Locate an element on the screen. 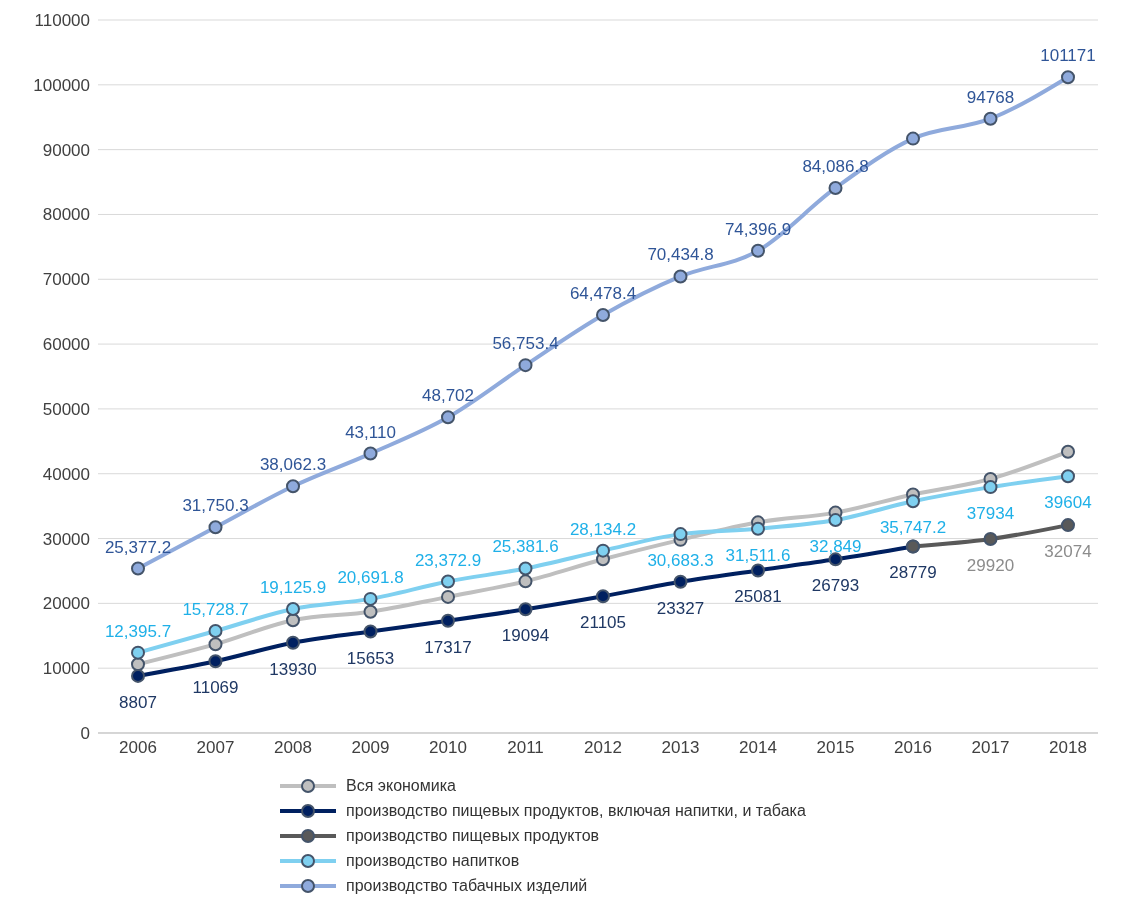 Image resolution: width=1133 pixels, height=903 pixels. data-label: 56,753.4 is located at coordinates (525, 344).